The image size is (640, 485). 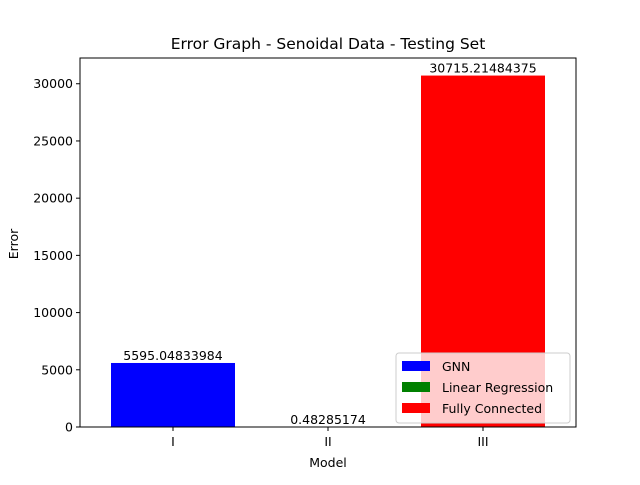 What do you see at coordinates (328, 419) in the screenshot?
I see `bar-value-label-II: 0.48285174` at bounding box center [328, 419].